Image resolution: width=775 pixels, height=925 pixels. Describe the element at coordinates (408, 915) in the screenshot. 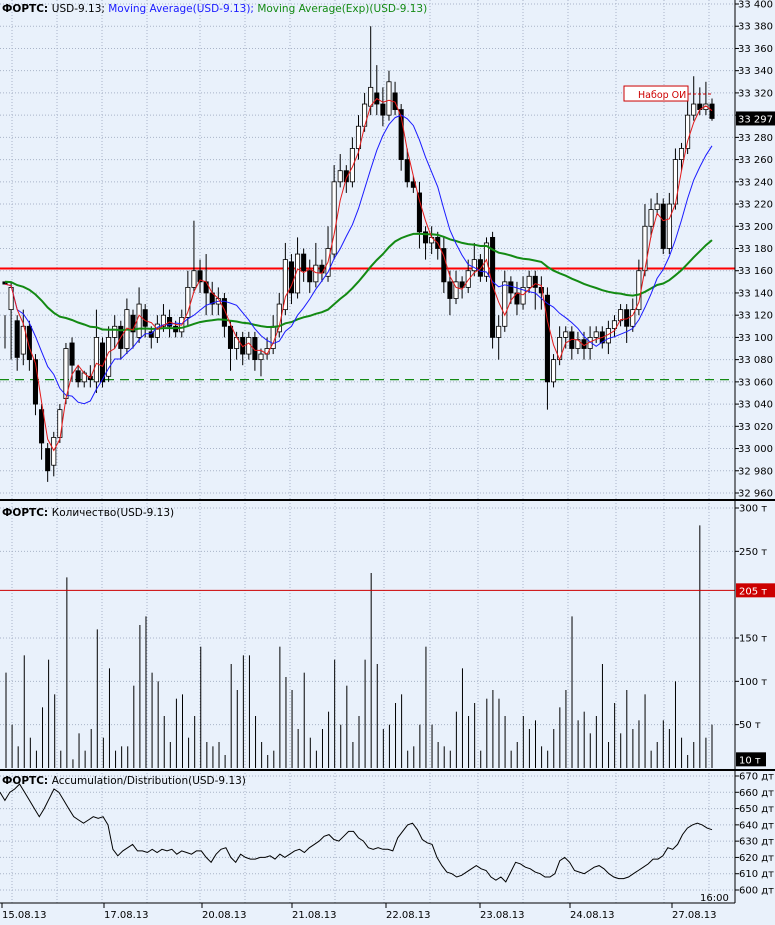

I see `time-axis-label: 22.08.13` at that location.